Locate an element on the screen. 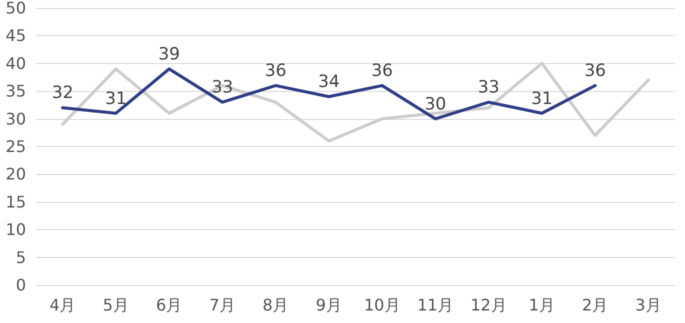  x-tick-label: 9月 is located at coordinates (329, 305).